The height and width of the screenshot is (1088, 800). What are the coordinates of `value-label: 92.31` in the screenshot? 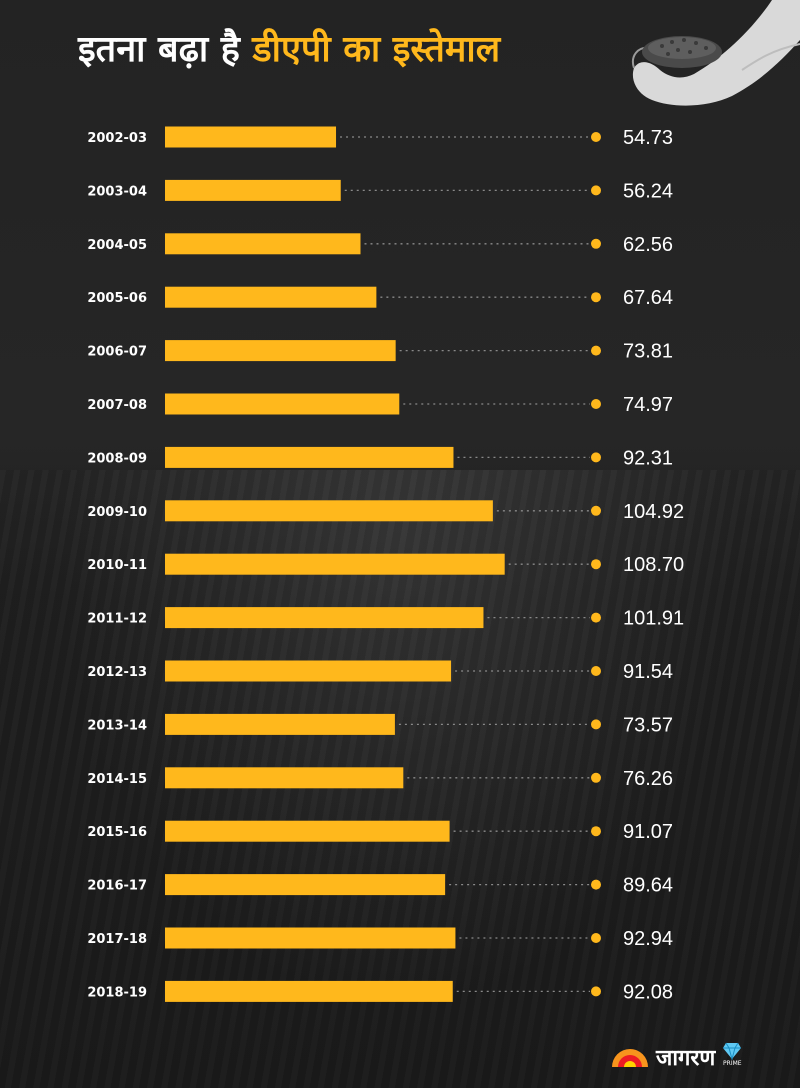 It's located at (648, 458).